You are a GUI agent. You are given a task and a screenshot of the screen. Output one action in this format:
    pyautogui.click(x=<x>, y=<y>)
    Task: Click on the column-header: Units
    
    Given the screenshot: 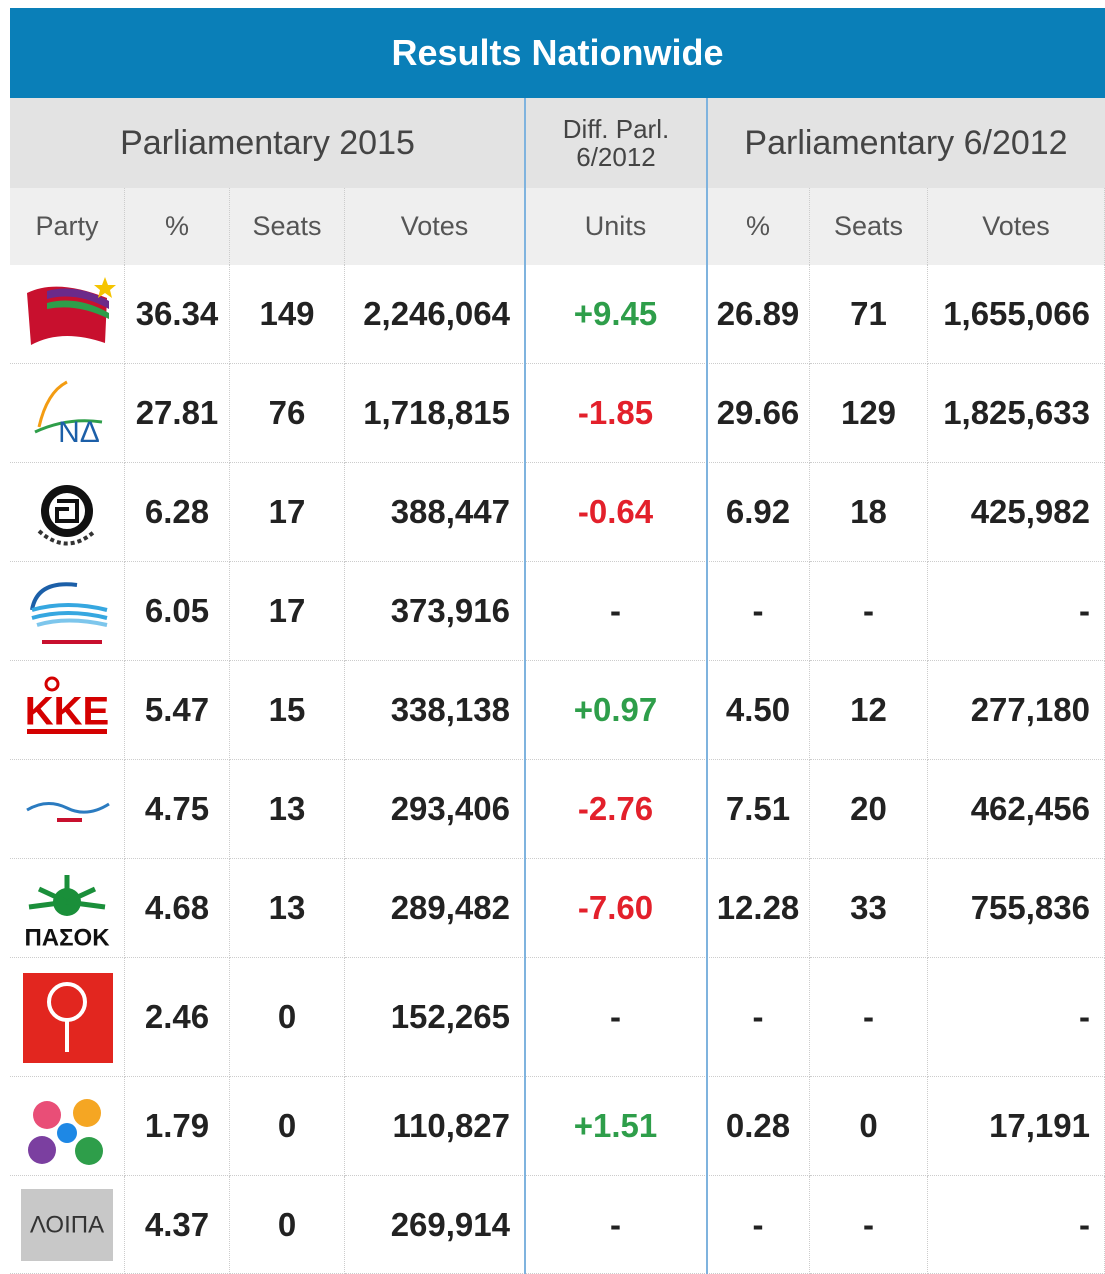 What is the action you would take?
    pyautogui.click(x=616, y=226)
    